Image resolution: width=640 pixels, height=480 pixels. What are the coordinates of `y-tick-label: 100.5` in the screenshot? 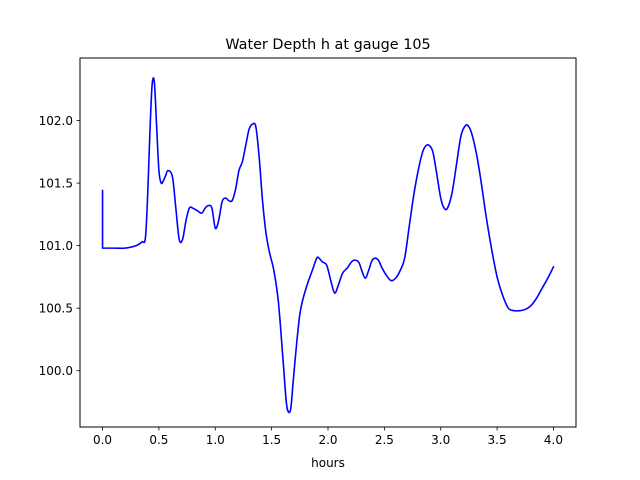 It's located at (56, 308).